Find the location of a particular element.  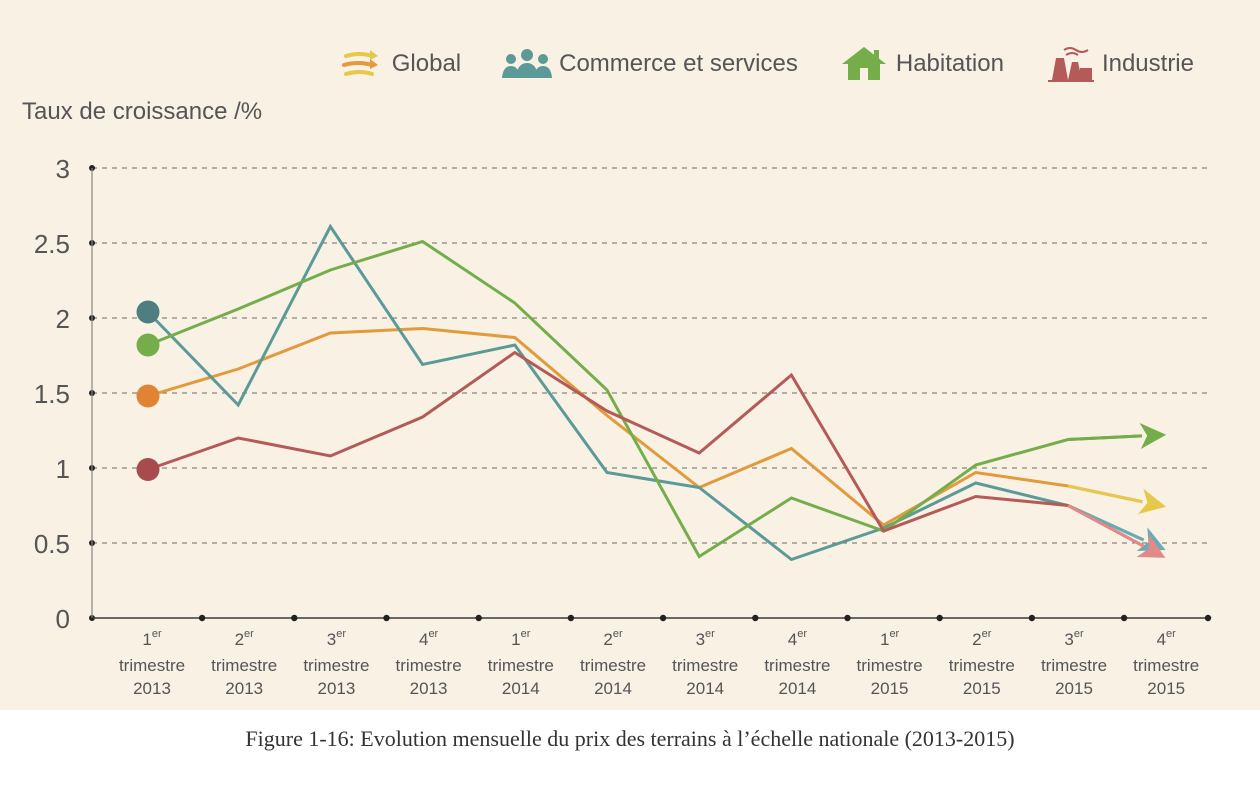

x-tick-label: 3er trimestre 2013 is located at coordinates (336, 663).